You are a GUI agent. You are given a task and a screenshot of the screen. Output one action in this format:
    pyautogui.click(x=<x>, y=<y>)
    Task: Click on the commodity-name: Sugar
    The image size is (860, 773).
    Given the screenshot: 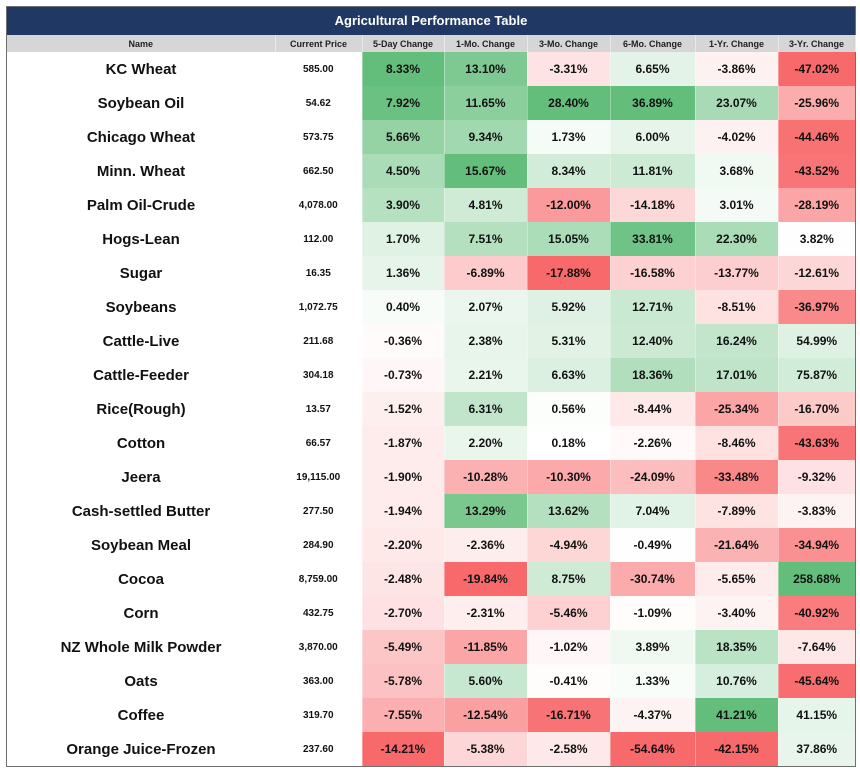 What is the action you would take?
    pyautogui.click(x=141, y=273)
    